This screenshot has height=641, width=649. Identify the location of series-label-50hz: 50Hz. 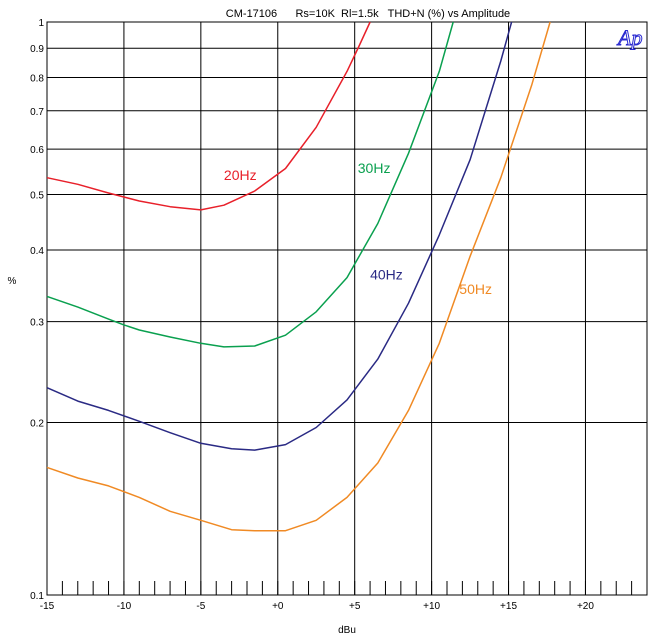
(475, 289).